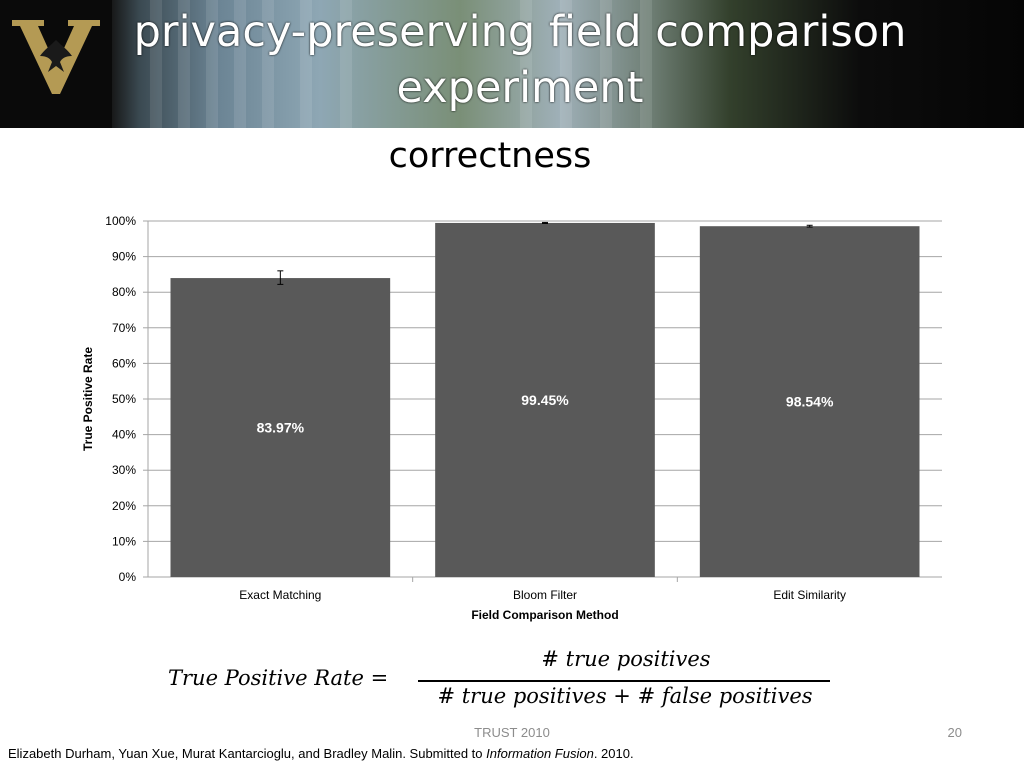 This screenshot has height=768, width=1024. Describe the element at coordinates (490, 156) in the screenshot. I see `slide-subtitle: correctness` at that location.